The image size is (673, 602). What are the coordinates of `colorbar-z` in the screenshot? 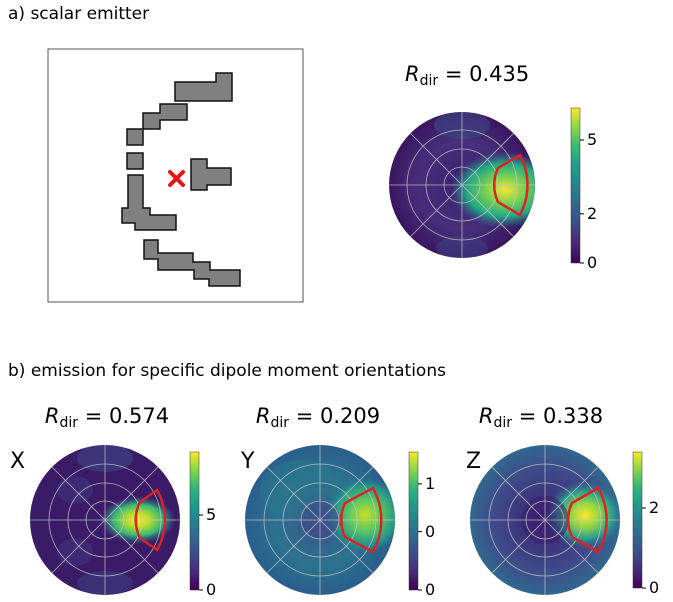 It's located at (637, 520).